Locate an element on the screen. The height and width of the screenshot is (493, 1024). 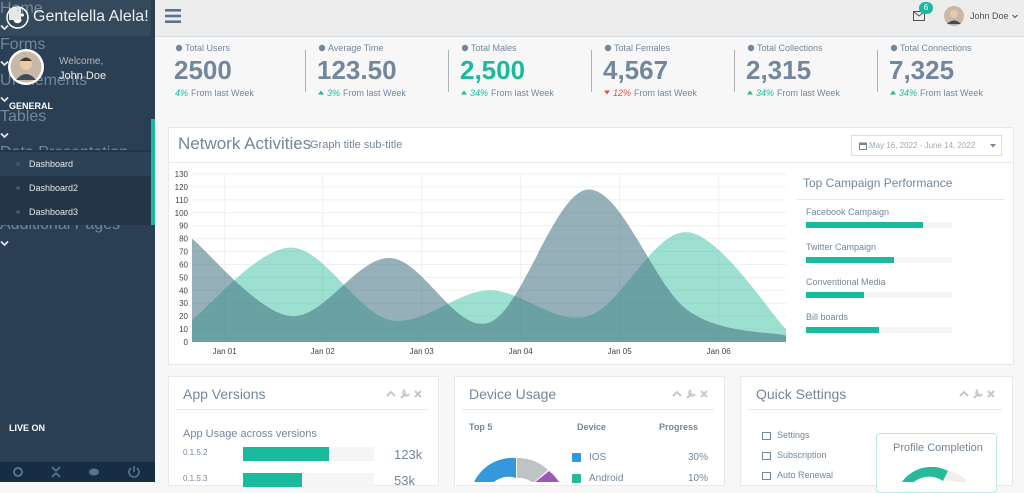
user-menu: John Doe is located at coordinates (989, 16).